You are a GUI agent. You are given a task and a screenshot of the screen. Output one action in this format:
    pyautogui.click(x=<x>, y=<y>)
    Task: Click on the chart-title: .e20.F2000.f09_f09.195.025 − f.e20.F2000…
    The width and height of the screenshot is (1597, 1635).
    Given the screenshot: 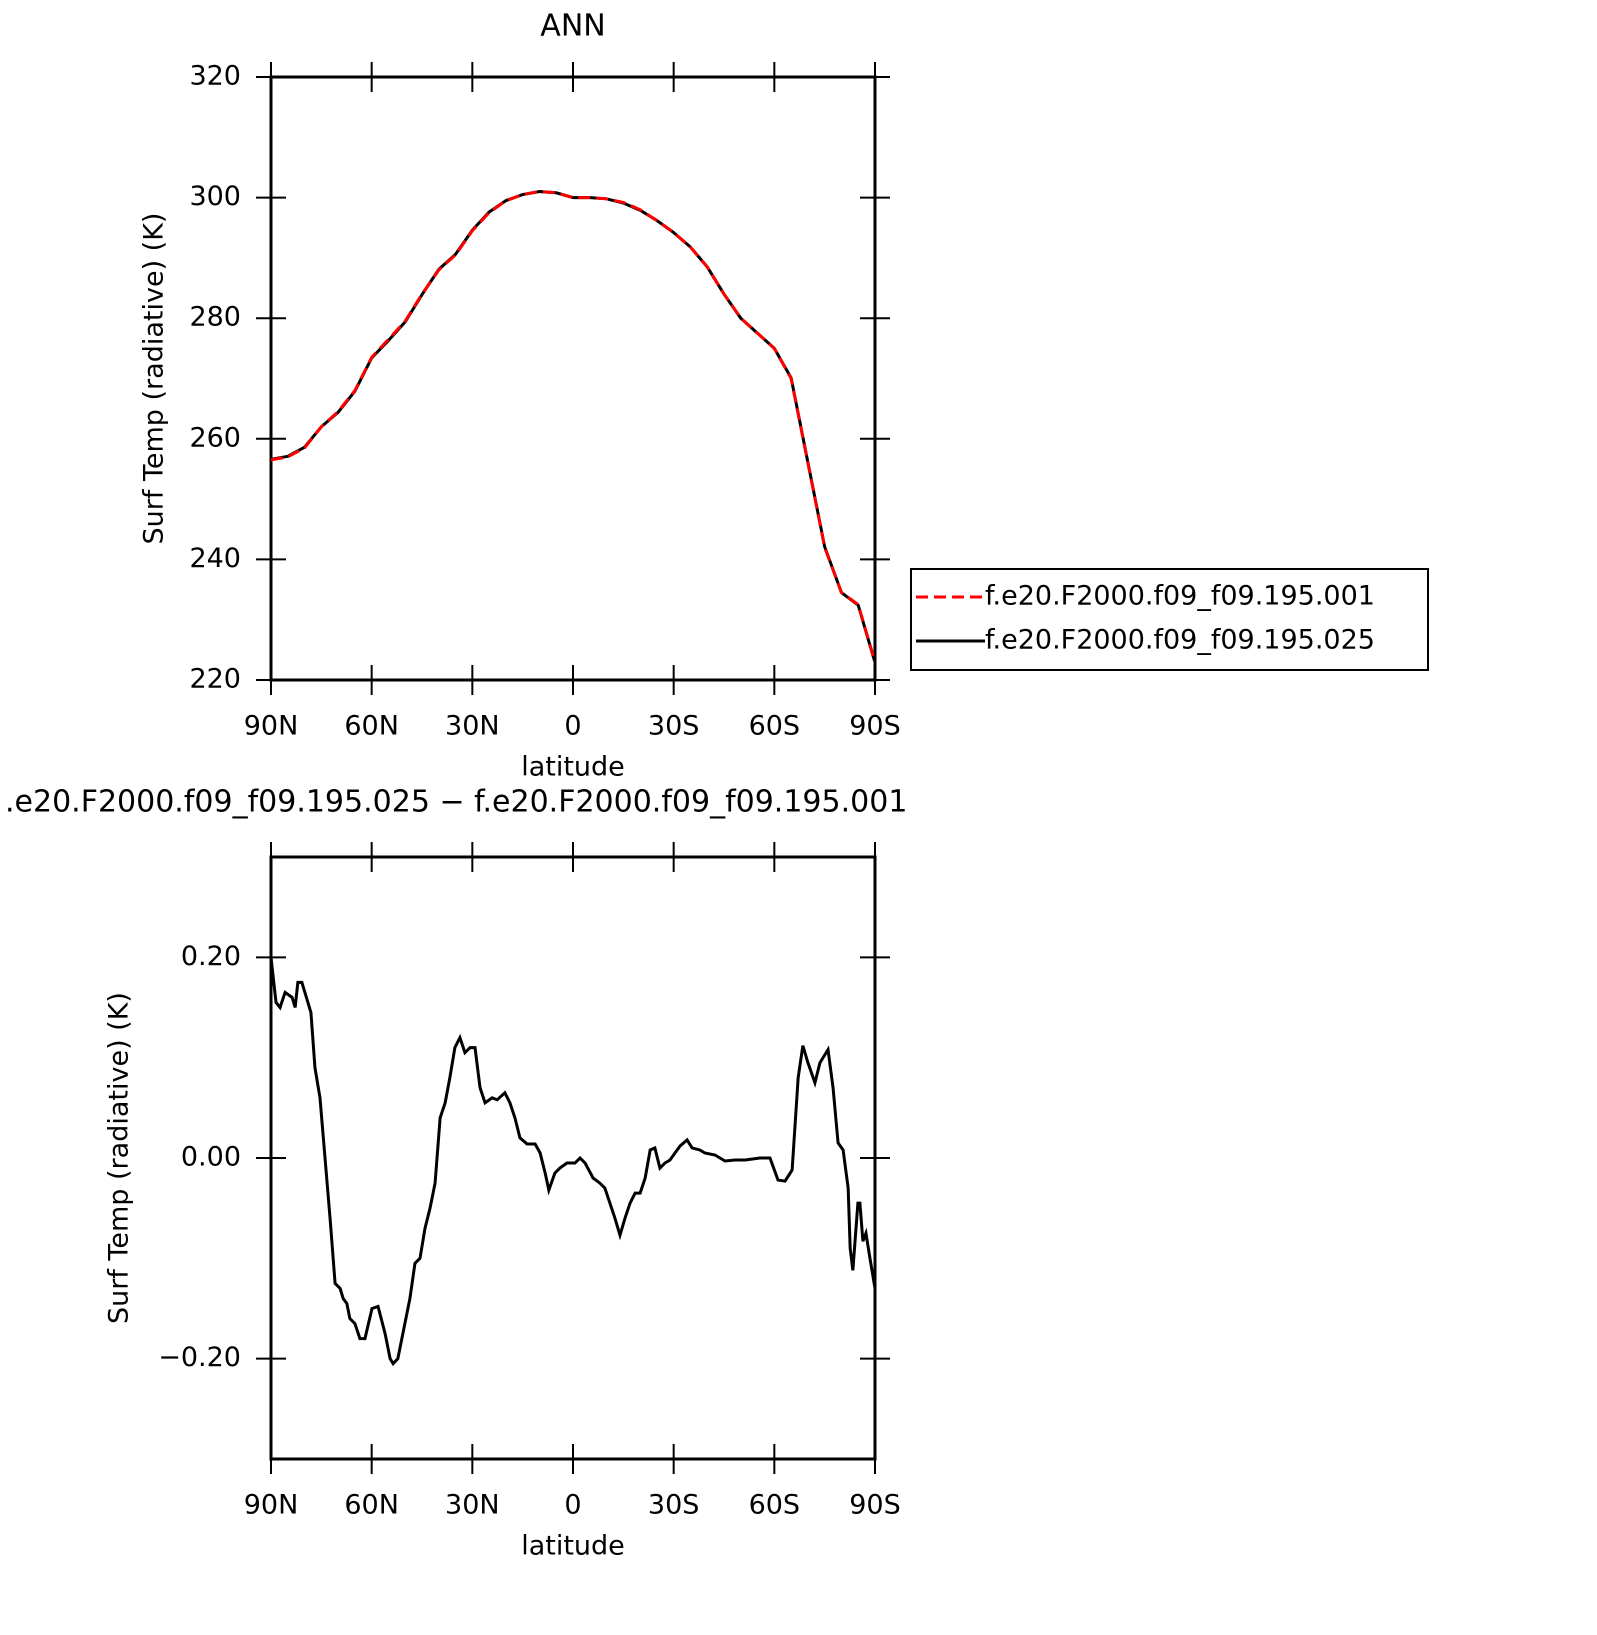 What is the action you would take?
    pyautogui.click(x=456, y=802)
    